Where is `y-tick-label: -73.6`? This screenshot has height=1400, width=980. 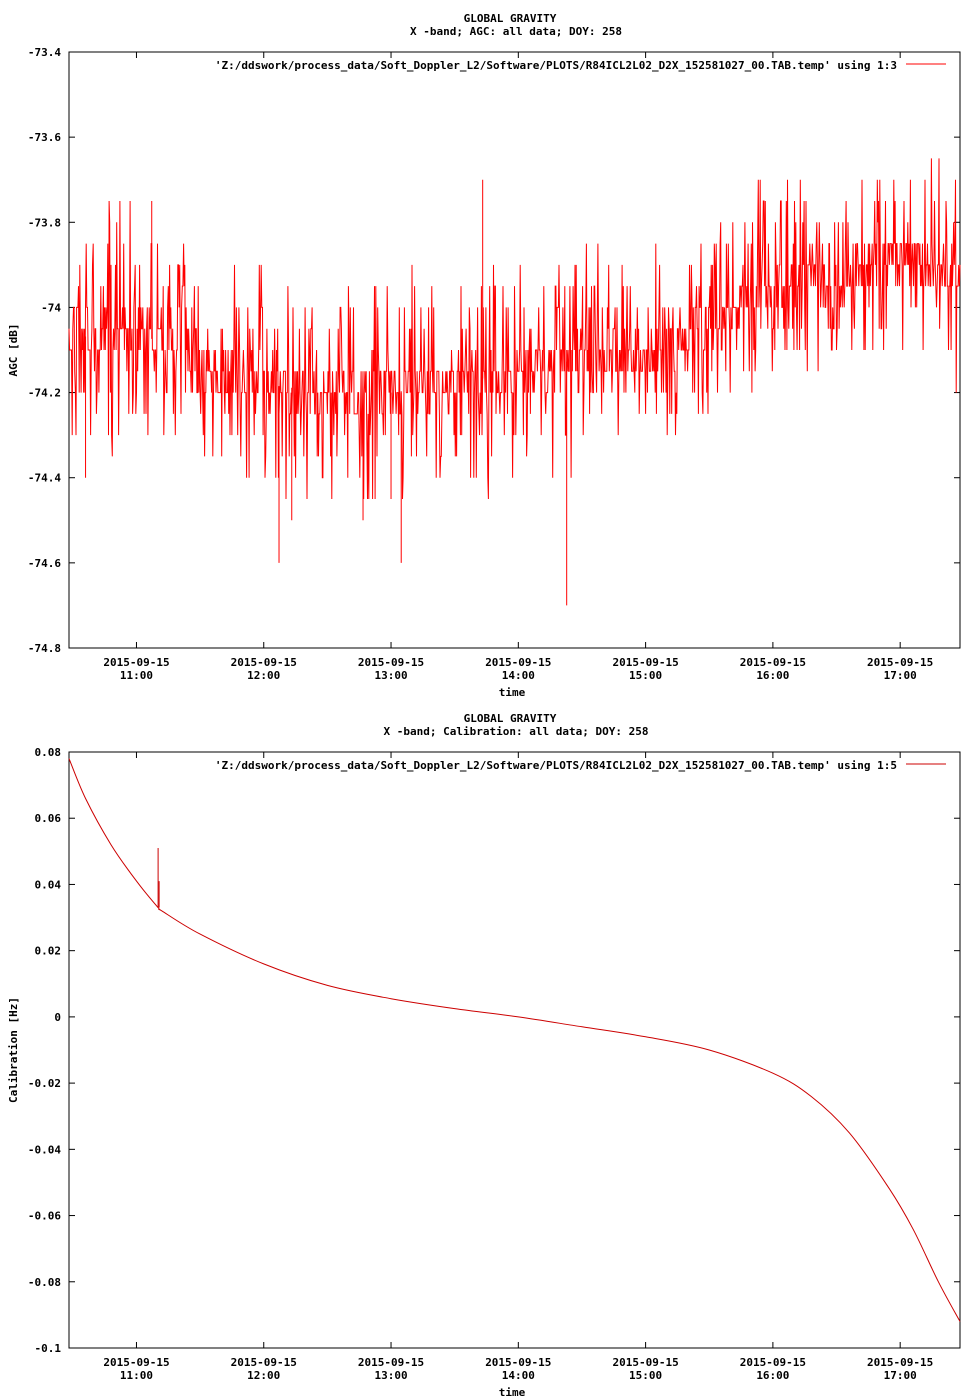 y-tick-label: -73.6 is located at coordinates (44, 137).